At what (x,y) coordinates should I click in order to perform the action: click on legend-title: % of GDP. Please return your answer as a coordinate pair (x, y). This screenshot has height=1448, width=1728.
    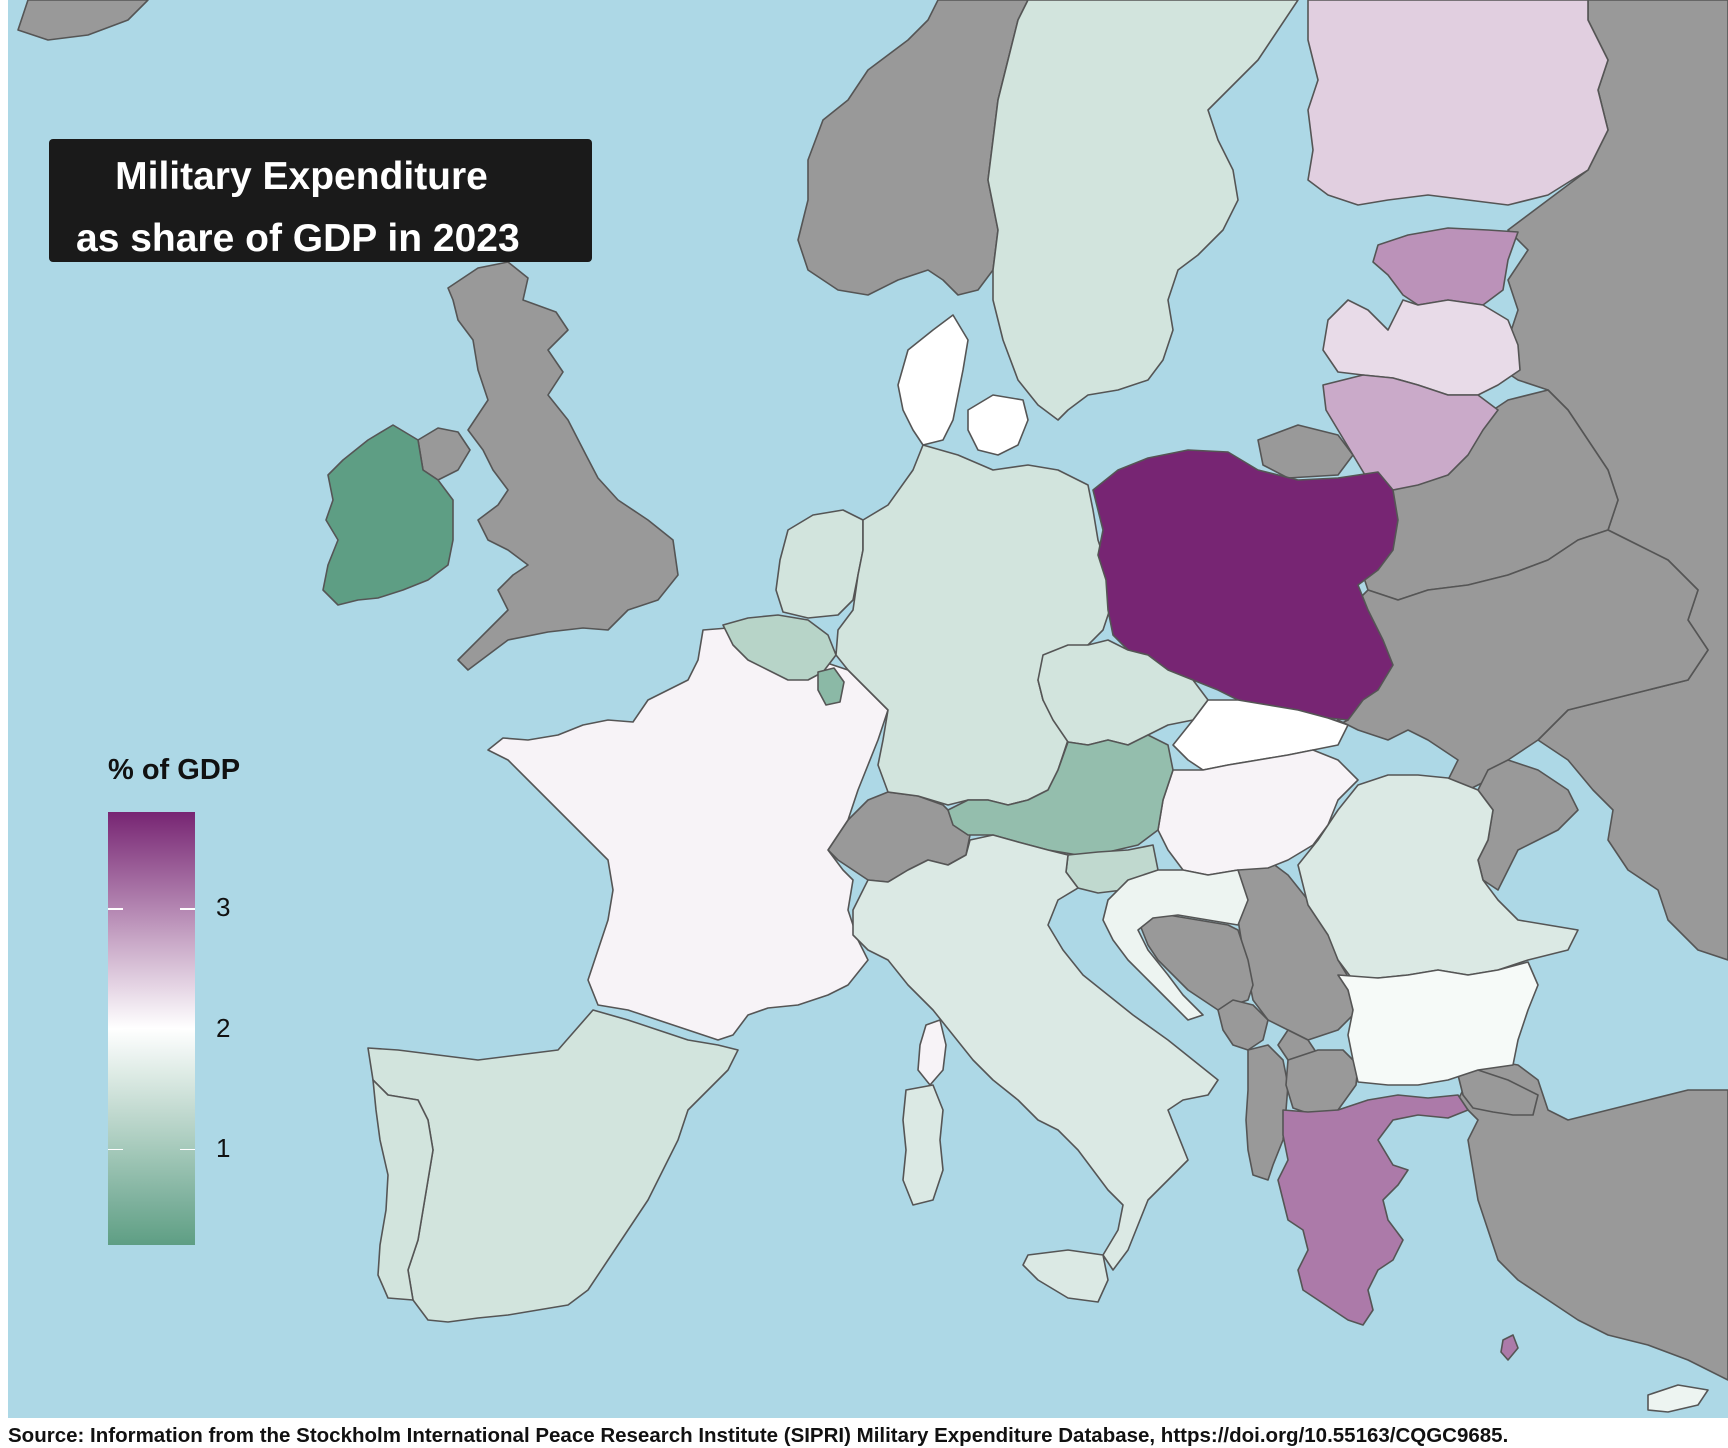
    Looking at the image, I should click on (174, 770).